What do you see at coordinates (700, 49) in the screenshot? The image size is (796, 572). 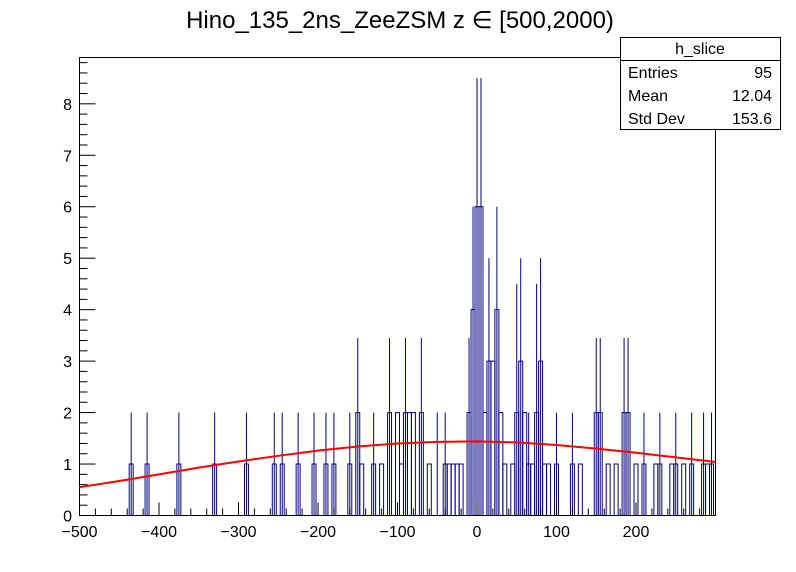 I see `stats-box-title: h_slice` at bounding box center [700, 49].